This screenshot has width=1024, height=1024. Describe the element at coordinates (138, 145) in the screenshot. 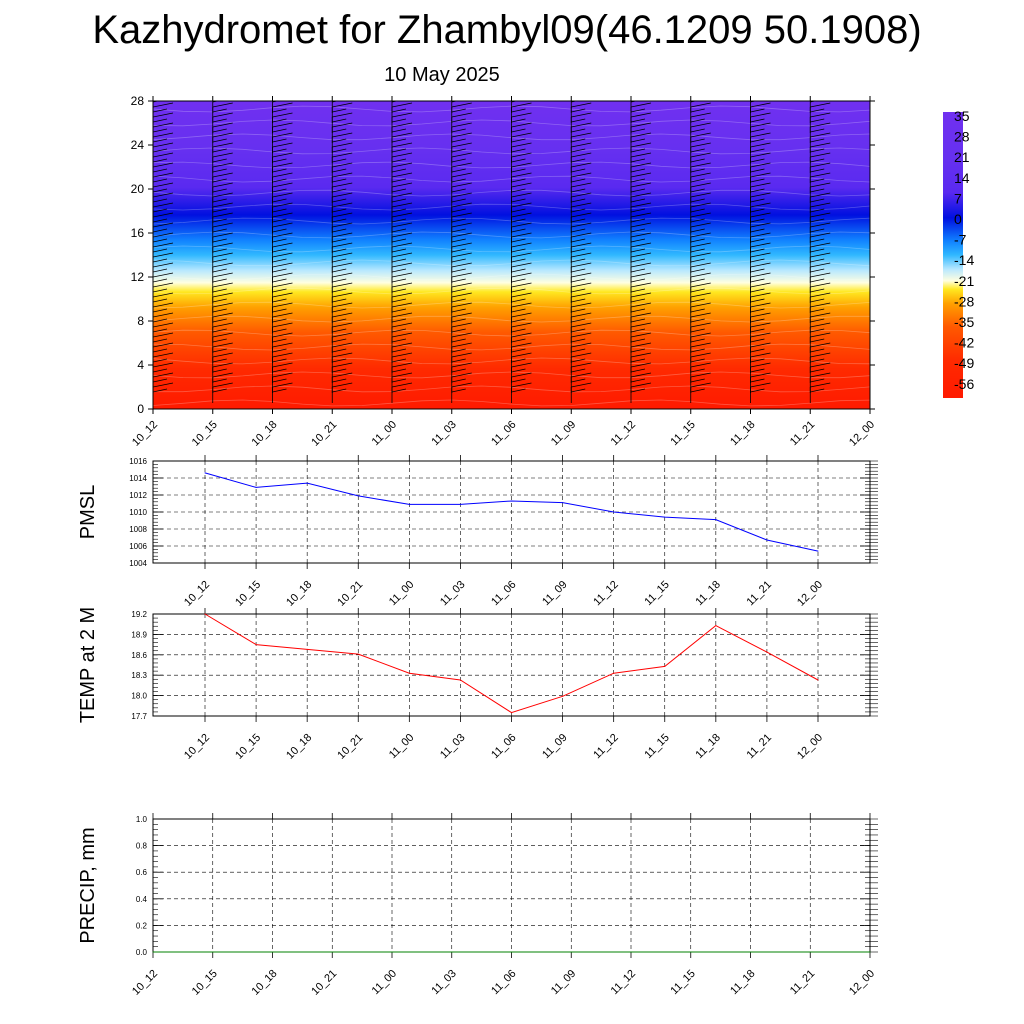

I see `y-tick-label: 24` at that location.